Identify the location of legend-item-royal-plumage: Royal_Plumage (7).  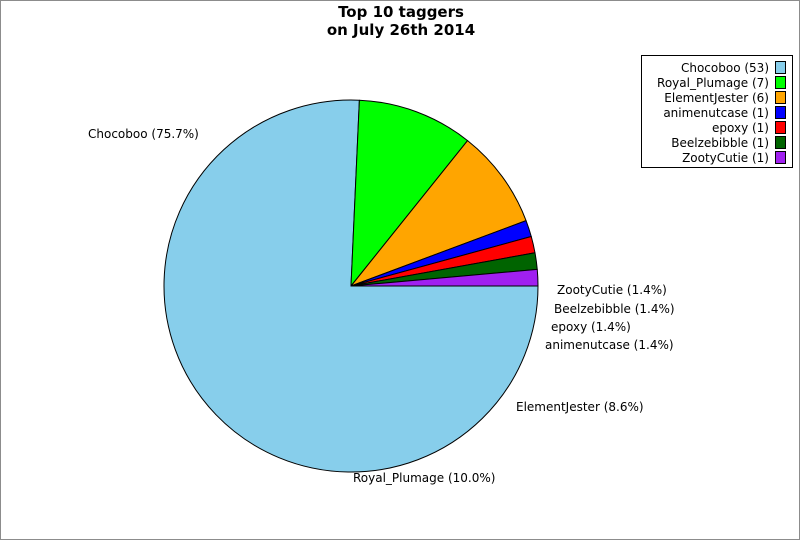
(721, 82).